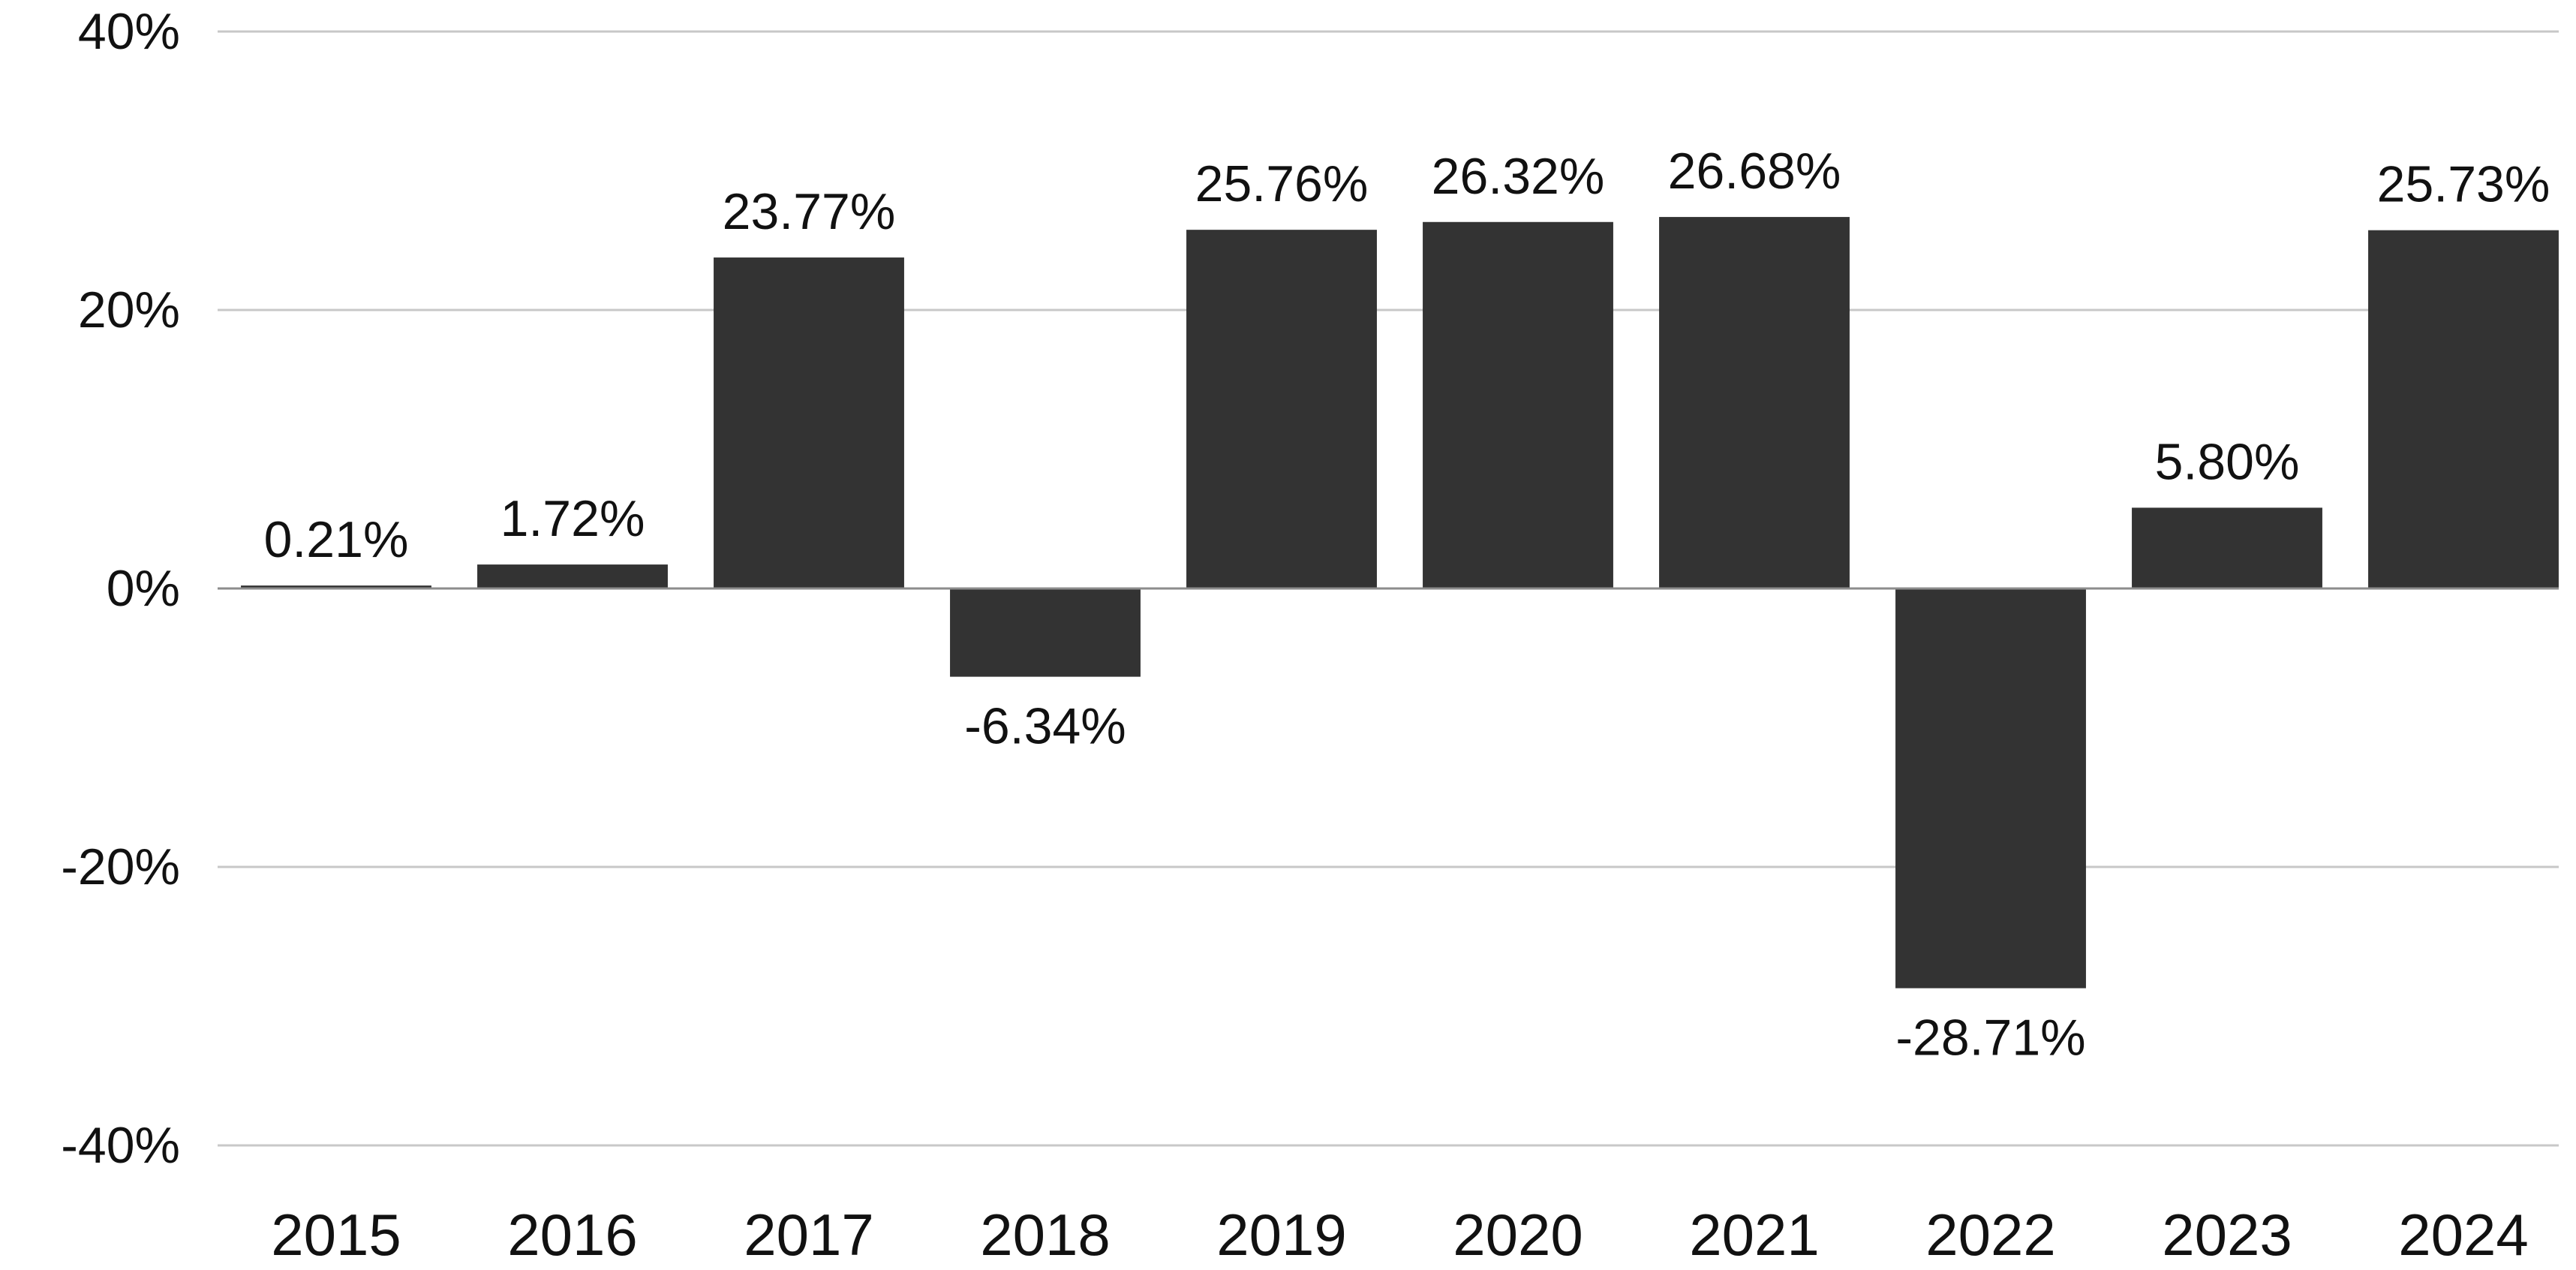 Image resolution: width=2576 pixels, height=1270 pixels. Describe the element at coordinates (336, 539) in the screenshot. I see `data-label: 0.21%` at that location.